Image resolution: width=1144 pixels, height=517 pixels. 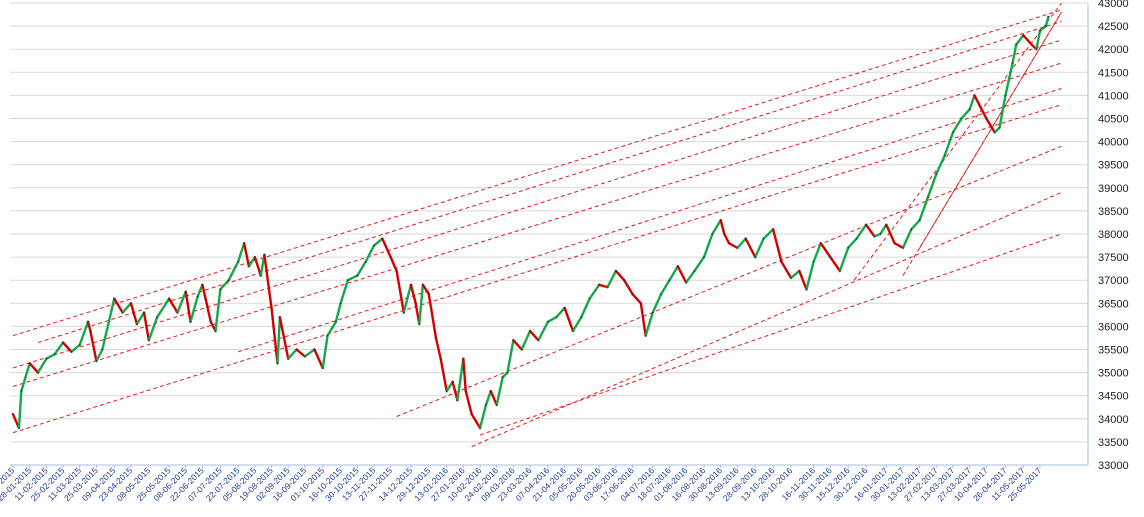 I want to click on y-tick-label: 33500, so click(x=1113, y=443).